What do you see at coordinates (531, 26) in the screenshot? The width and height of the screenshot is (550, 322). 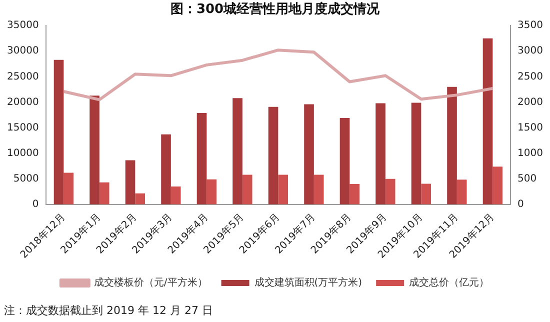 I see `y2-tick-label: 3500` at bounding box center [531, 26].